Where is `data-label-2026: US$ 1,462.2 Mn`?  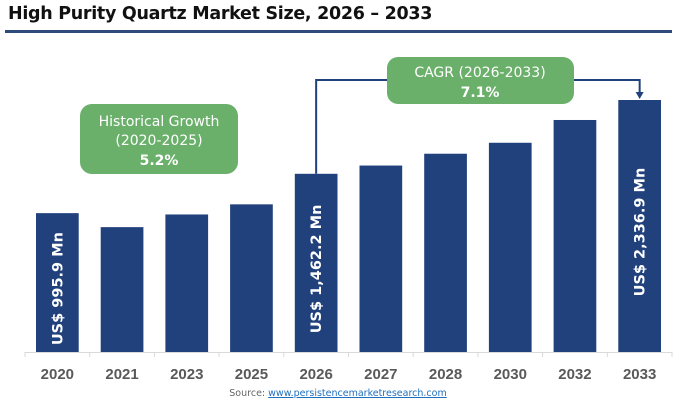 data-label-2026: US$ 1,462.2 Mn is located at coordinates (317, 269).